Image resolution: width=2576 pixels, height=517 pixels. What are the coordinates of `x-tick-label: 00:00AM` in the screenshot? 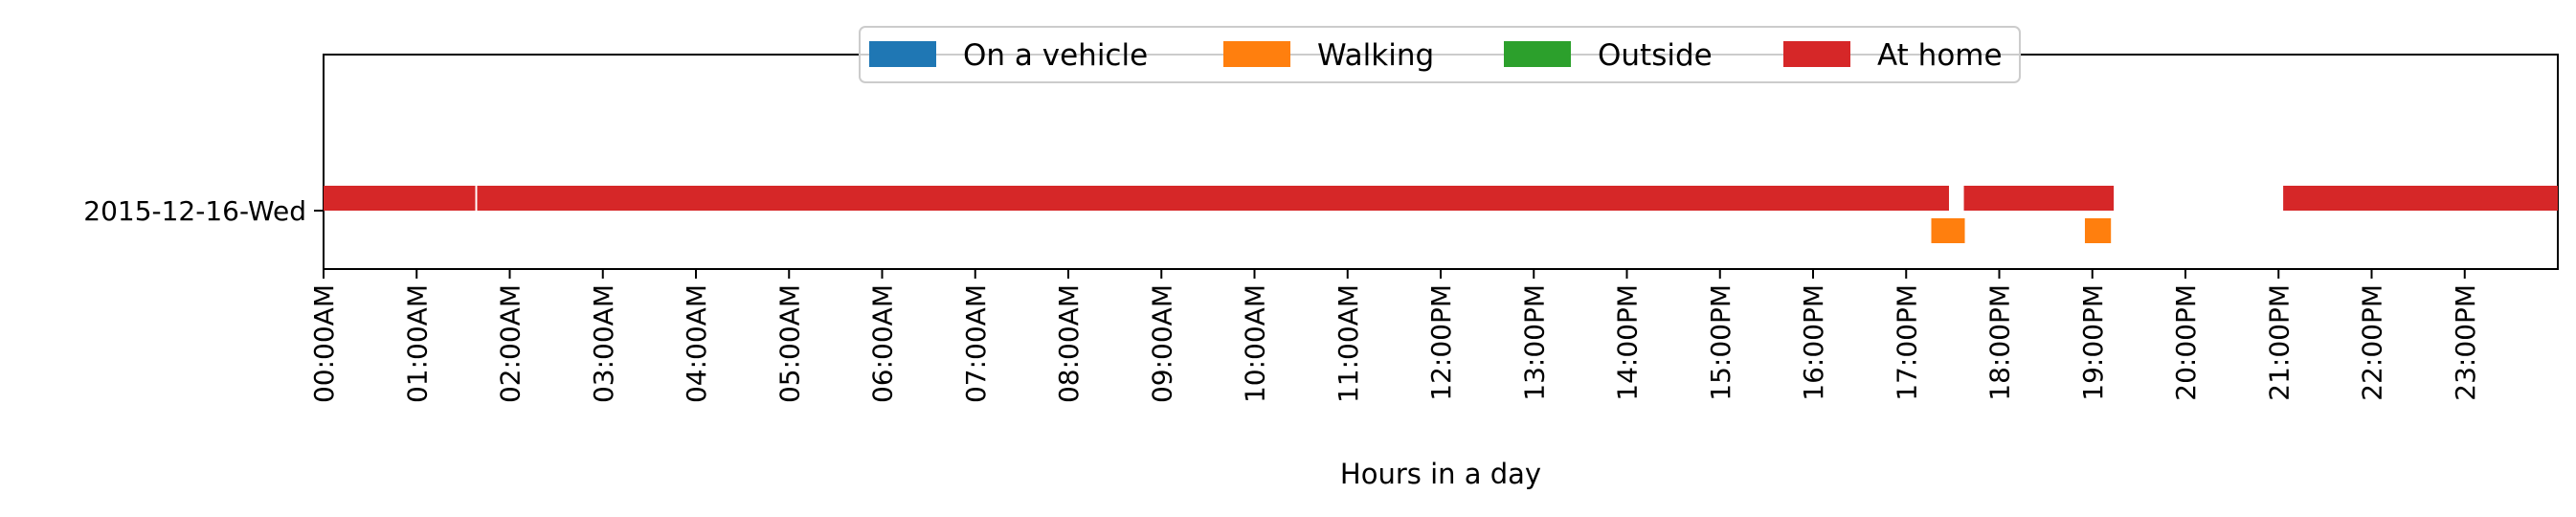 It's located at (324, 343).